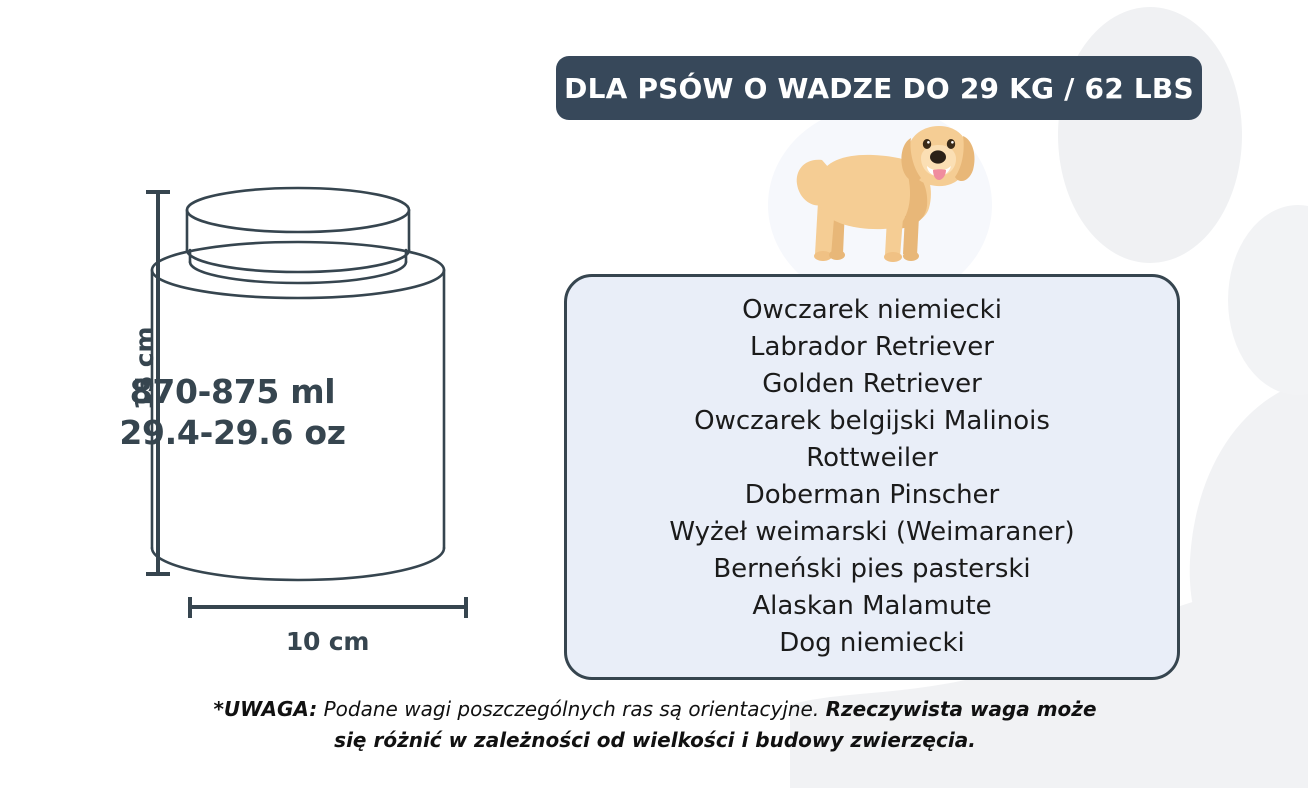  I want to click on list-item: Wyżeł weimarski (Weimaraner), so click(872, 532).